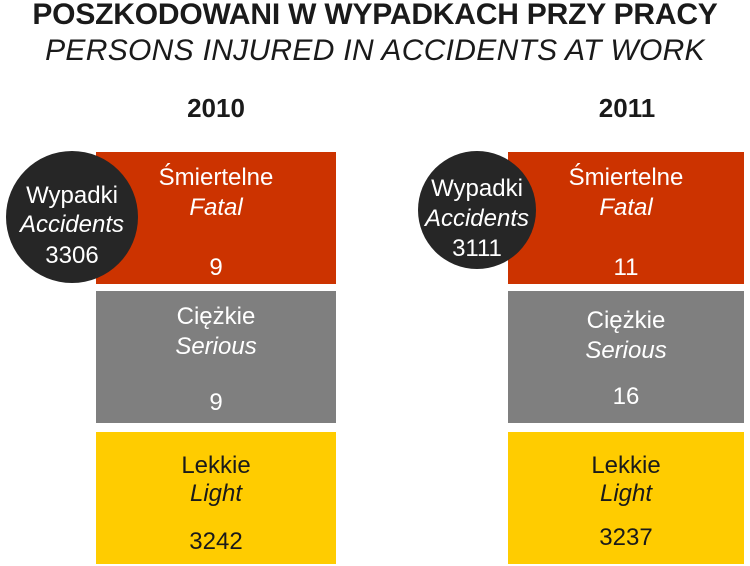  What do you see at coordinates (626, 267) in the screenshot?
I see `fatal-value: 11` at bounding box center [626, 267].